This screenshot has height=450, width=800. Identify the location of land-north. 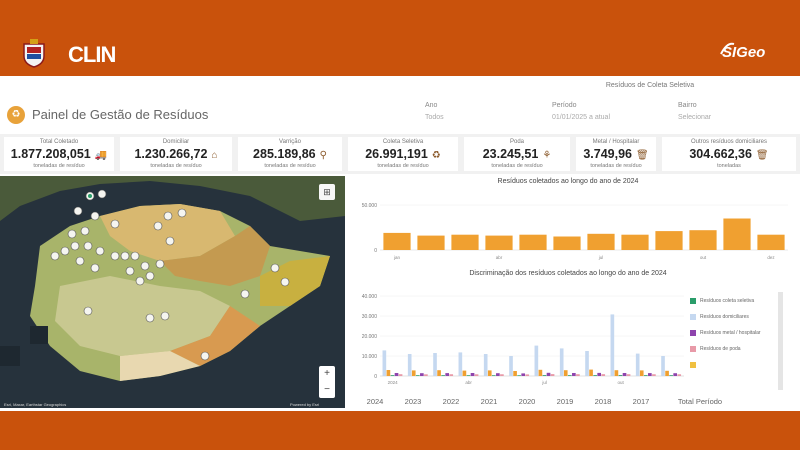
(172, 198).